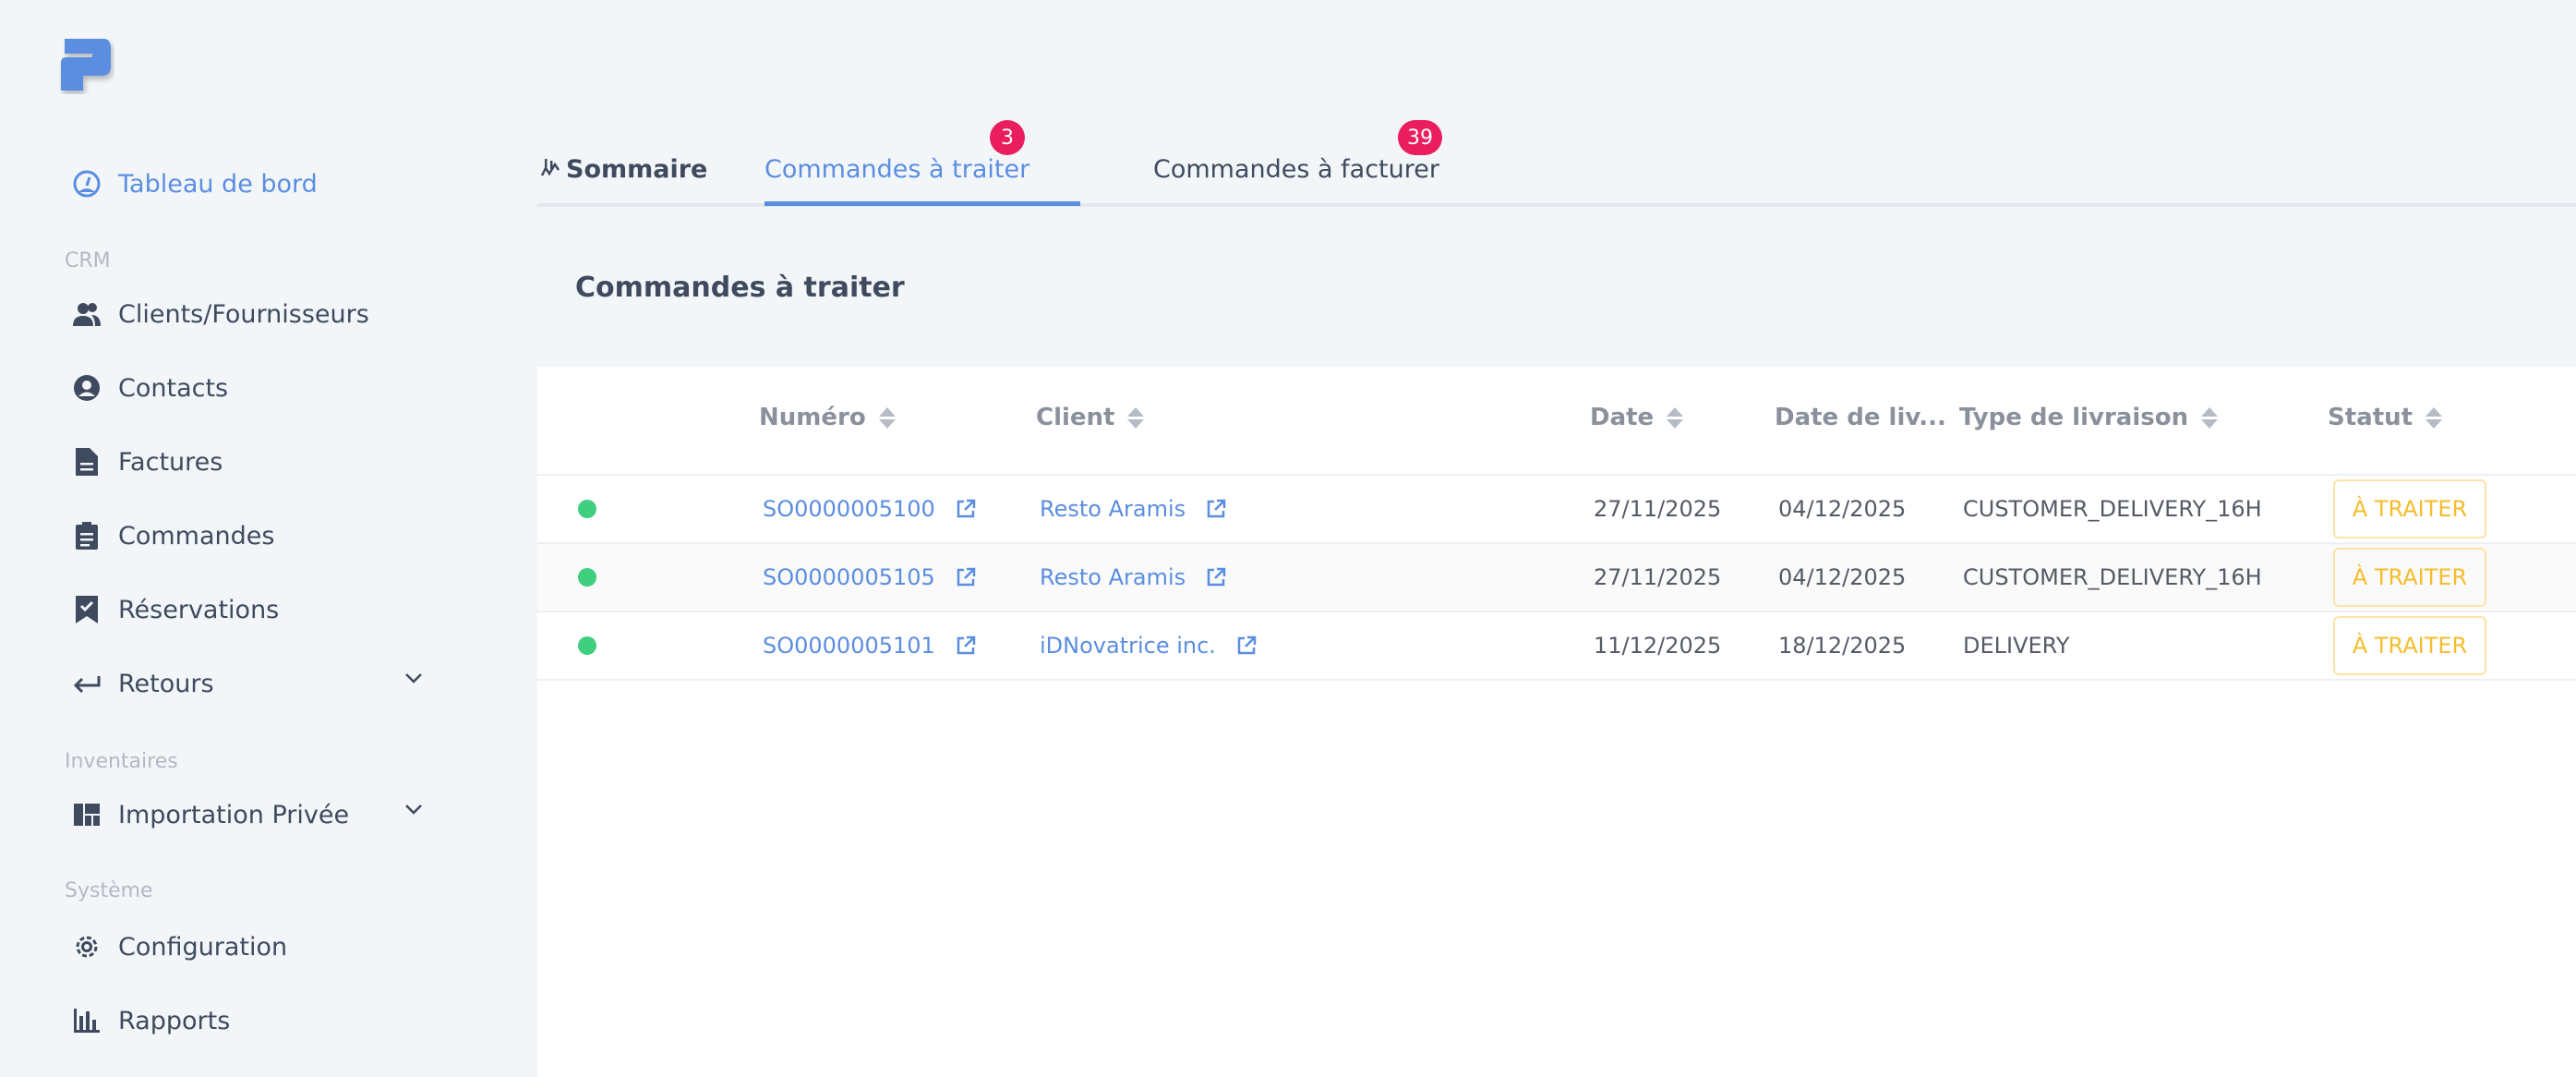  I want to click on tab-sommaire: Sommaire, so click(623, 169).